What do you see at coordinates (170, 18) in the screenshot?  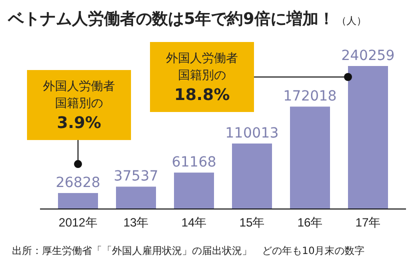 I see `chart-title: ベトナム人労働者の数は5年で約9倍に増加！` at bounding box center [170, 18].